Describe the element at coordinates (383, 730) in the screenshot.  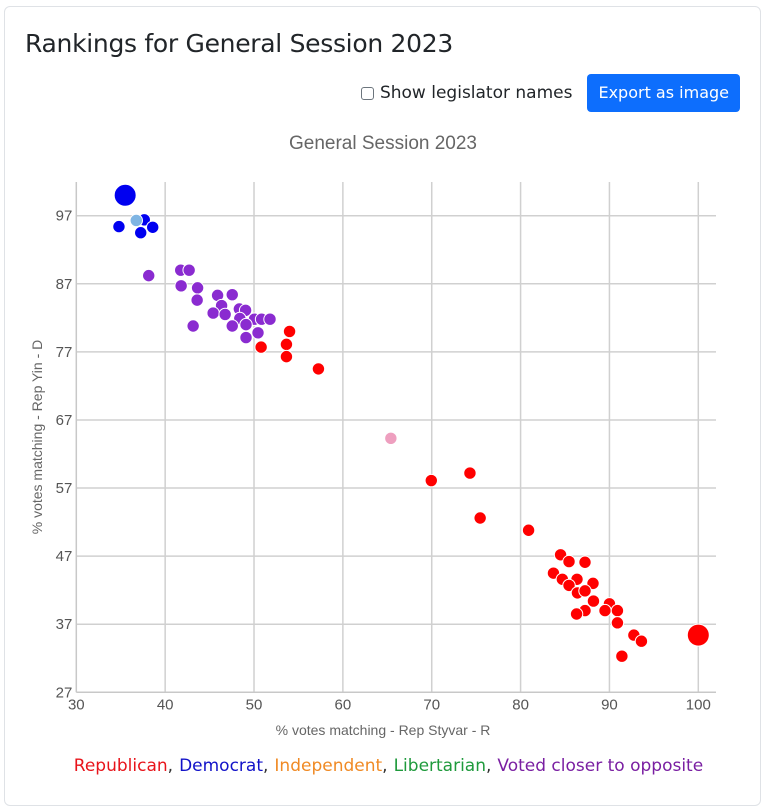
I see `x-axis-label: % votes matching - Rep Styvar - R` at that location.